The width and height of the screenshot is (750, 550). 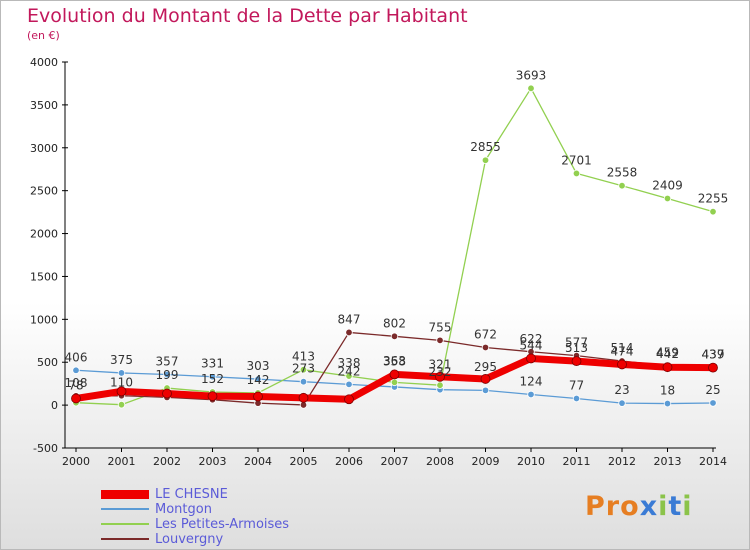 What do you see at coordinates (125, 509) in the screenshot?
I see `legend-swatch-montgon` at bounding box center [125, 509].